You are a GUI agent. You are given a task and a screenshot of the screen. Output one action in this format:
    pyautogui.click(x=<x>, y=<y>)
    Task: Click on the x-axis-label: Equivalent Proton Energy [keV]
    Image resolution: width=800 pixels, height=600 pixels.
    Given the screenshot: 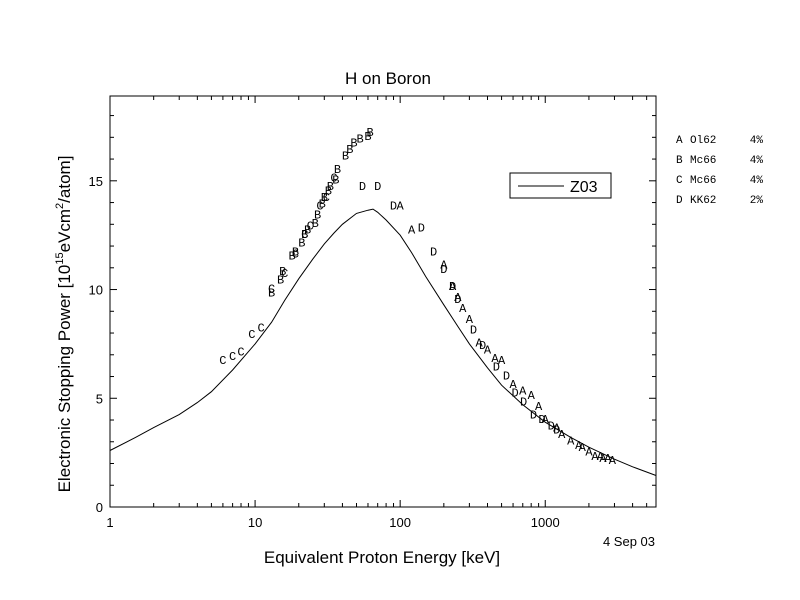 What is the action you would take?
    pyautogui.click(x=382, y=557)
    